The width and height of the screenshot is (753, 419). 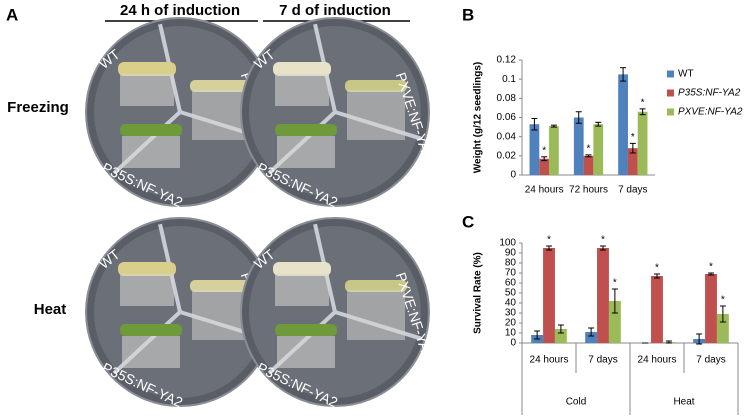 What do you see at coordinates (511, 303) in the screenshot?
I see `y-tick-label: 40` at bounding box center [511, 303].